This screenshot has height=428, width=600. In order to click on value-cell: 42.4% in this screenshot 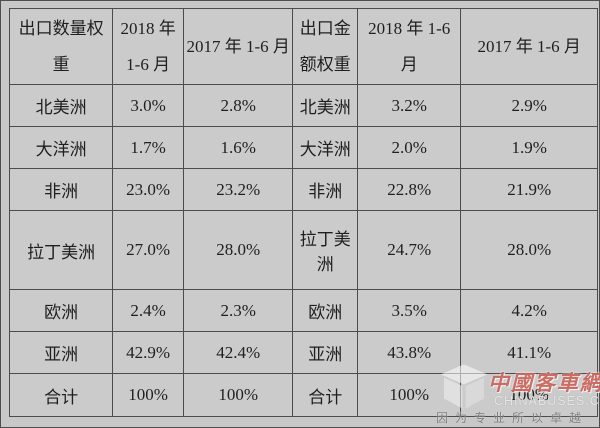, I will do `click(238, 352)`.